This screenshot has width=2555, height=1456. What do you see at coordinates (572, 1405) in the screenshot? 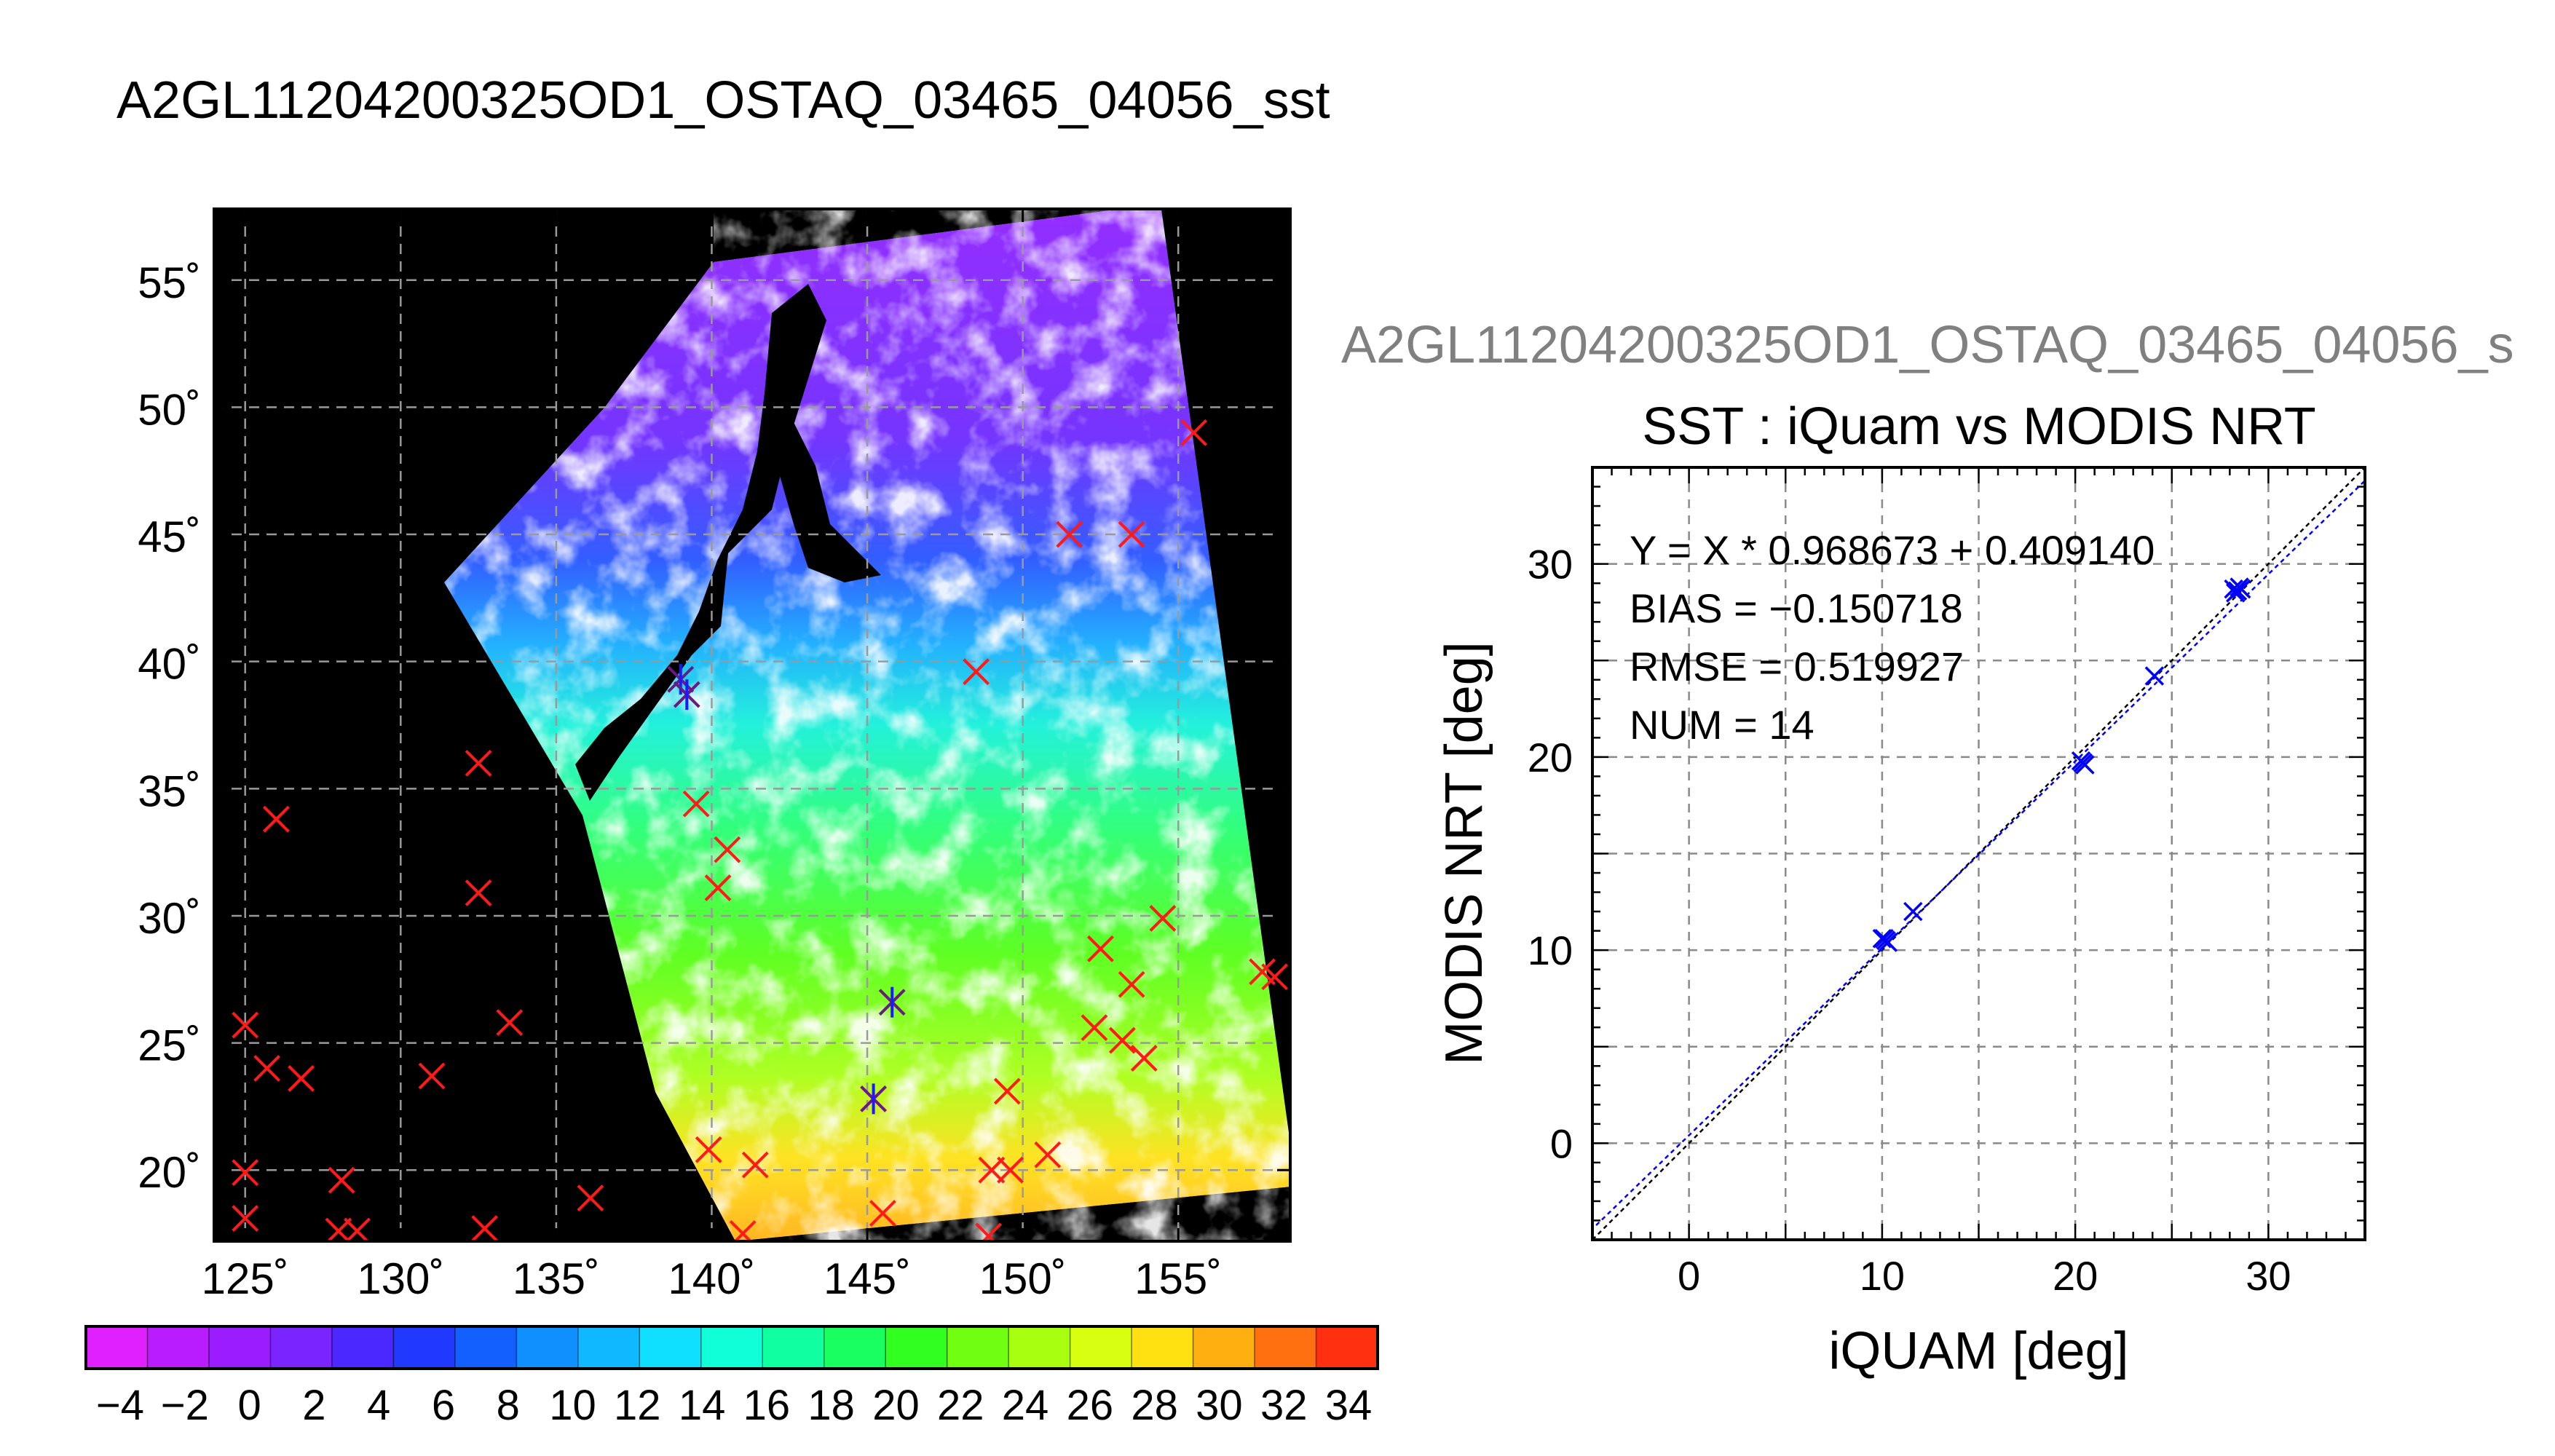
I see `colorbar-label: 10` at bounding box center [572, 1405].